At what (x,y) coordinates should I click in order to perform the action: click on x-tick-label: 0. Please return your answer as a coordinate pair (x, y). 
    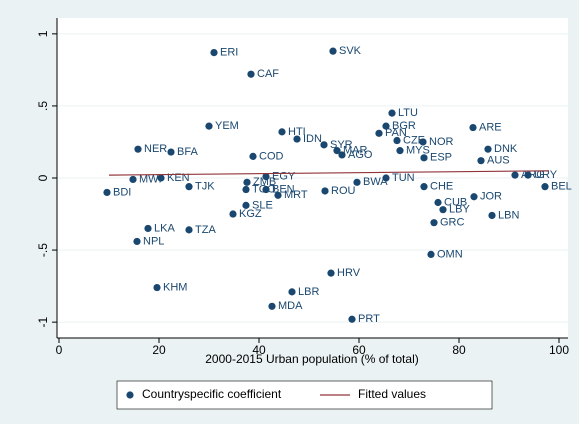
    Looking at the image, I should click on (59, 350).